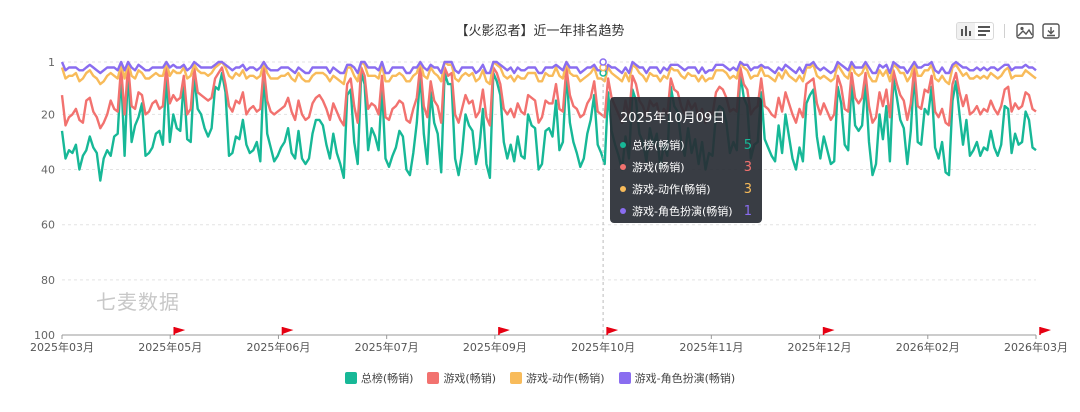 The width and height of the screenshot is (1080, 412). I want to click on chart-legend: 总榜(畅销) 游戏(畅销) 游戏-动作(畅销) 游戏-角色扮演(畅销), so click(540, 378).